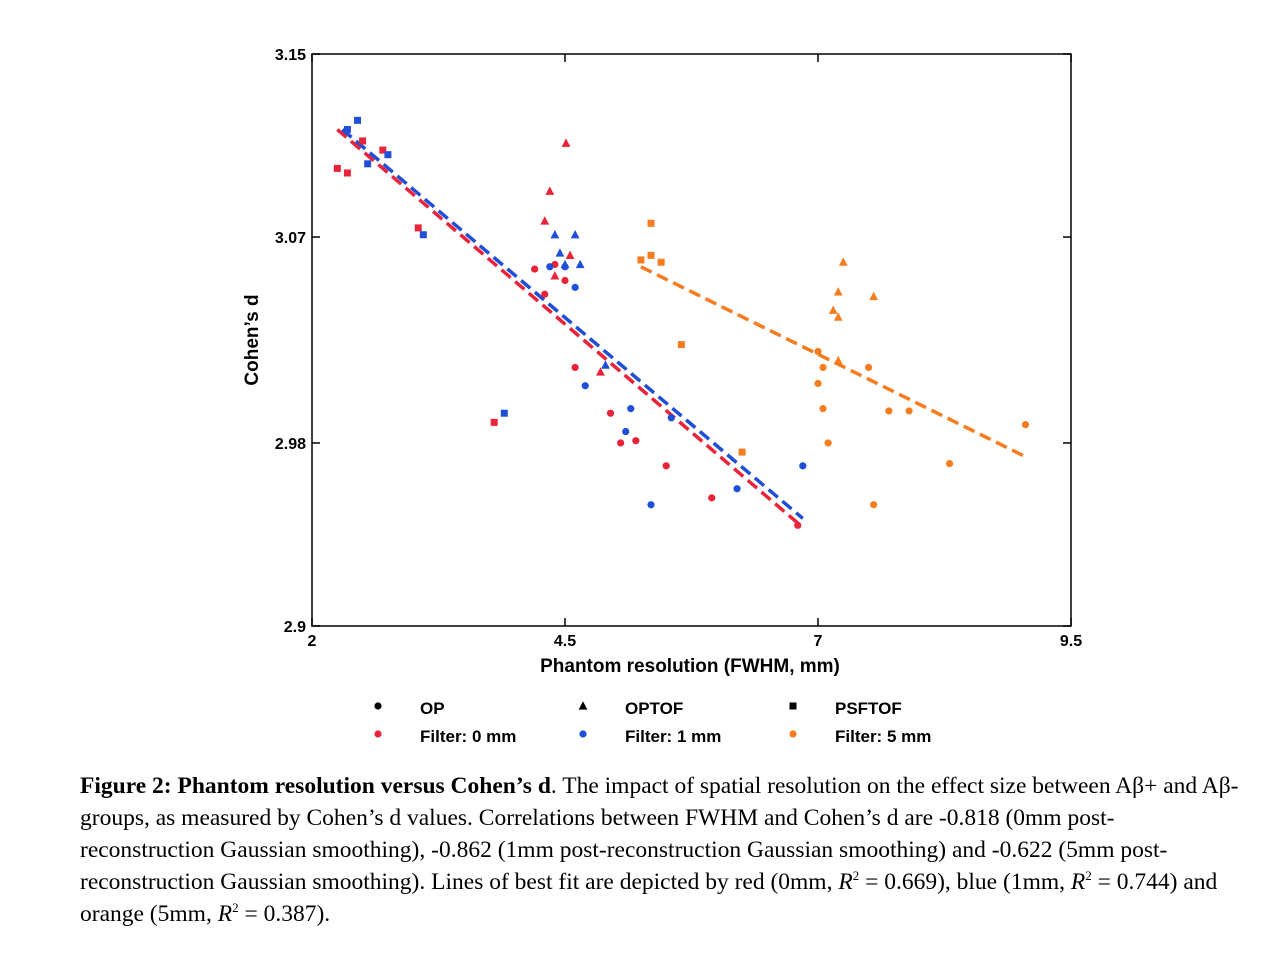 Image resolution: width=1280 pixels, height=977 pixels. What do you see at coordinates (290, 55) in the screenshot?
I see `y-tick-label: 3.15` at bounding box center [290, 55].